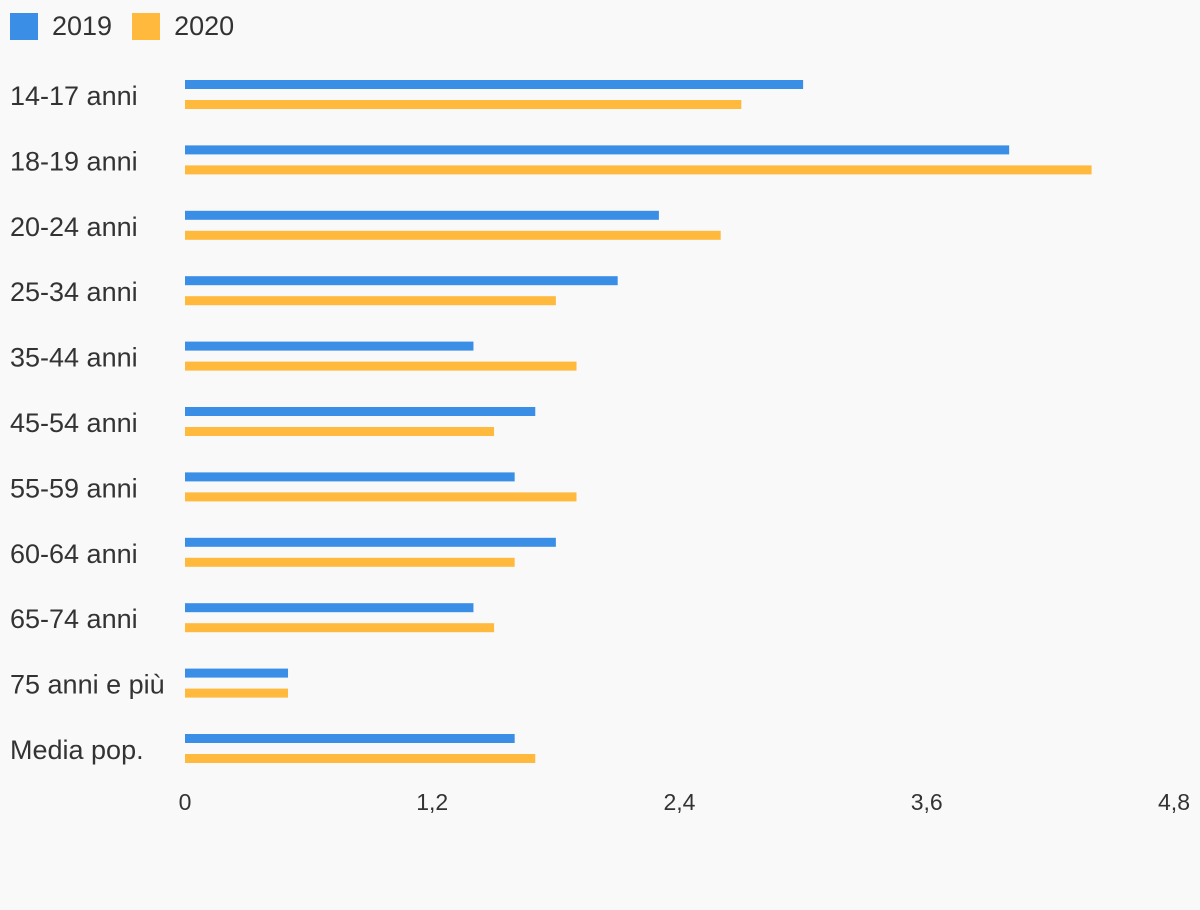 The width and height of the screenshot is (1200, 910). I want to click on x-tick-label: 4,8, so click(1174, 802).